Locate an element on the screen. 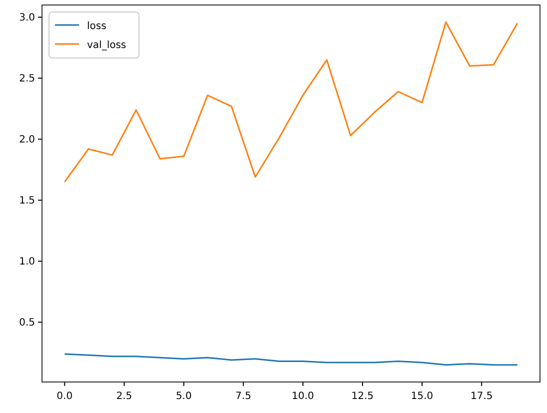 The height and width of the screenshot is (413, 547). y-tick-label: 1.0 is located at coordinates (27, 262).